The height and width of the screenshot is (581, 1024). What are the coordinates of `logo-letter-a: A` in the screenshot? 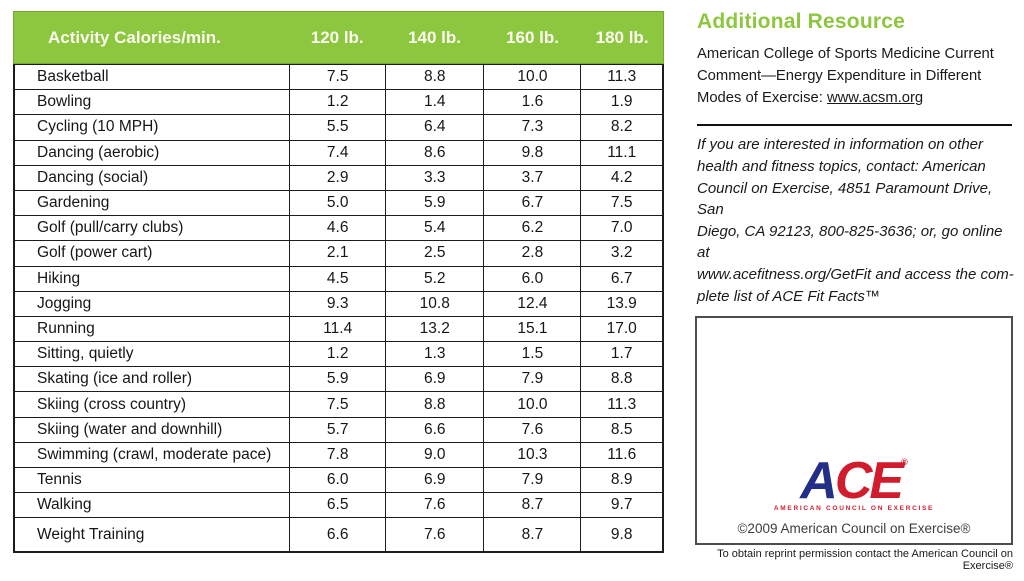 It's located at (819, 480).